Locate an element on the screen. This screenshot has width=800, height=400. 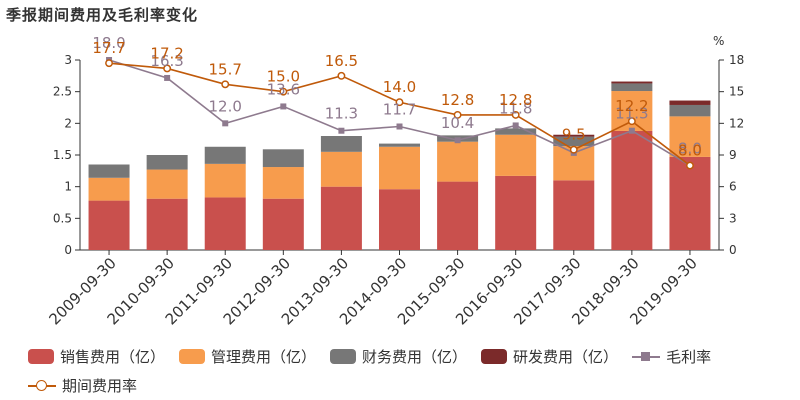
chart-title: 季报期间费用及毛利率变化 is located at coordinates (102, 15).